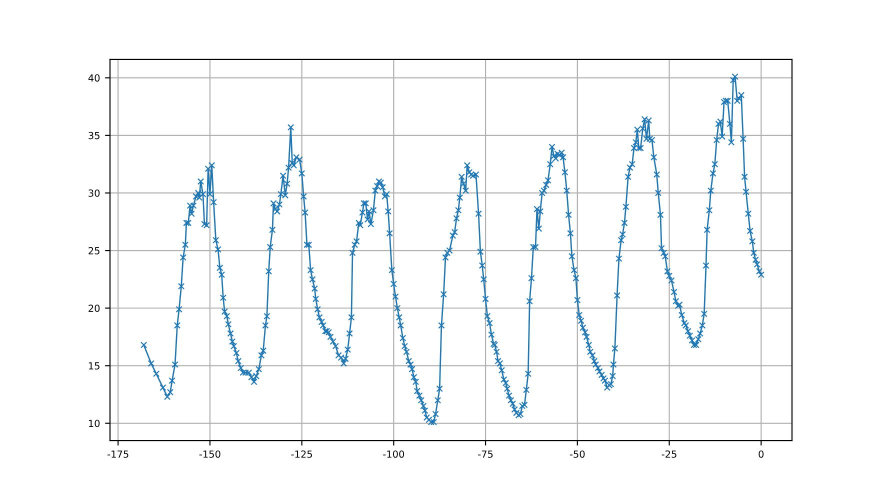 The height and width of the screenshot is (495, 880). What do you see at coordinates (577, 454) in the screenshot?
I see `x-tick-label: -50` at bounding box center [577, 454].